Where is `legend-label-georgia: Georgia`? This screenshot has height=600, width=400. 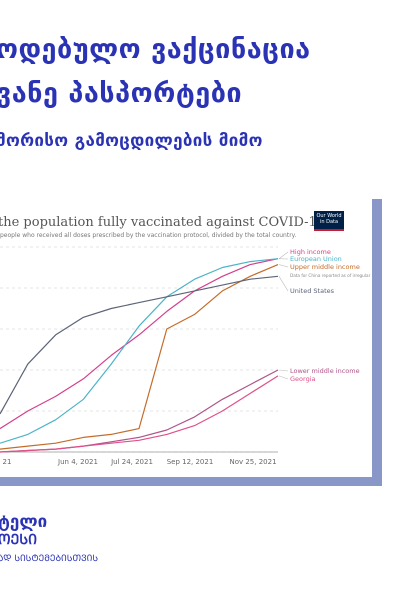 legend-label-georgia: Georgia is located at coordinates (303, 379).